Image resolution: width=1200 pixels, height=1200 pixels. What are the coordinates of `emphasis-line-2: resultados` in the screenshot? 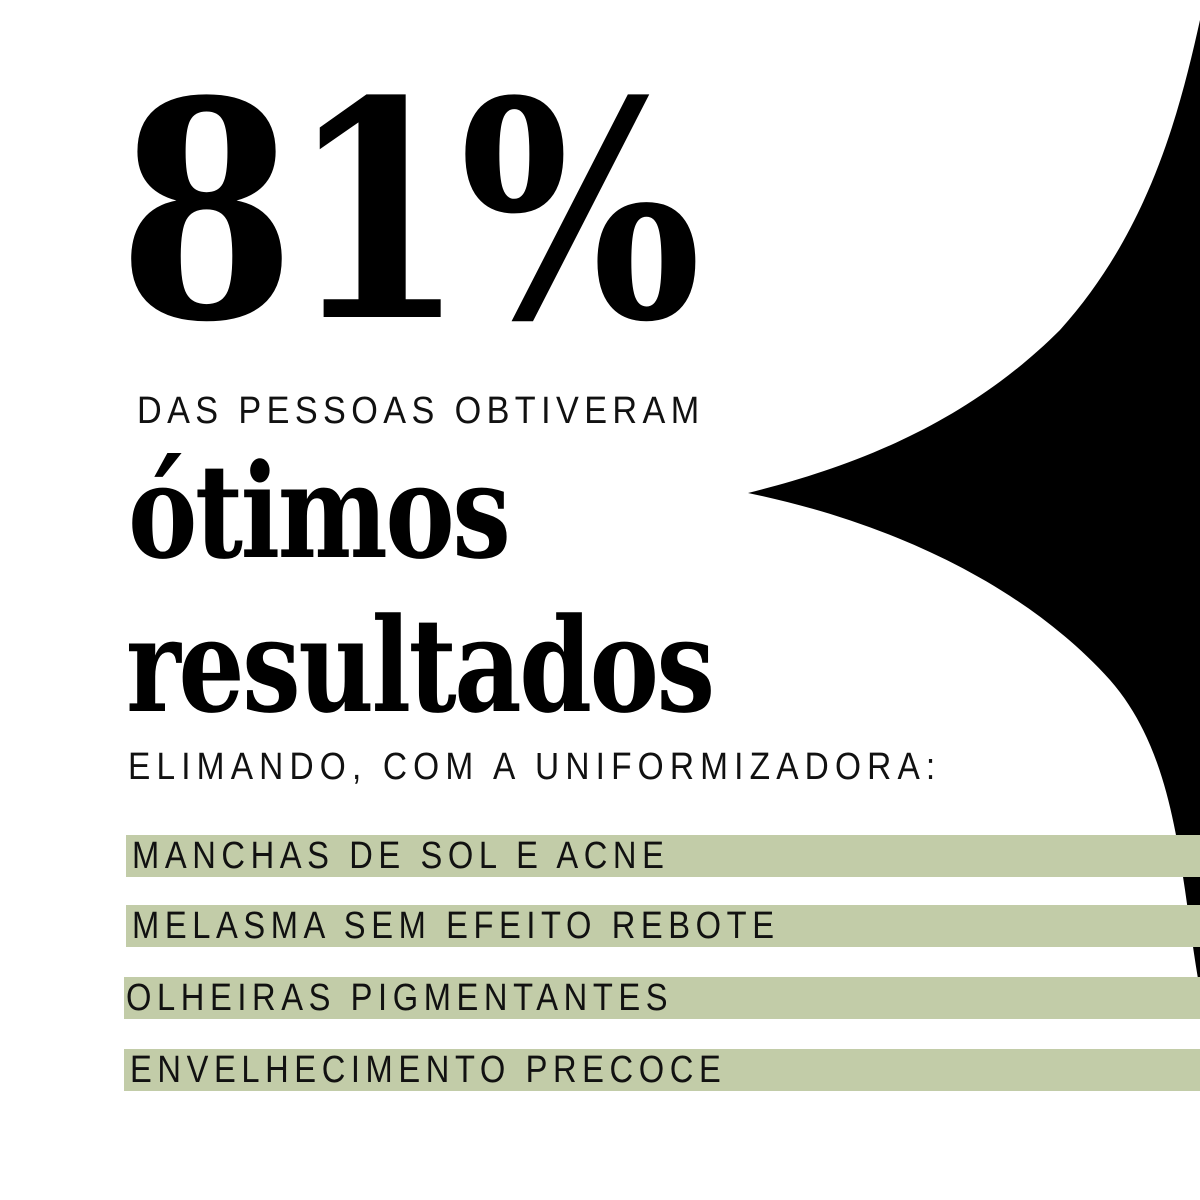 It's located at (420, 665).